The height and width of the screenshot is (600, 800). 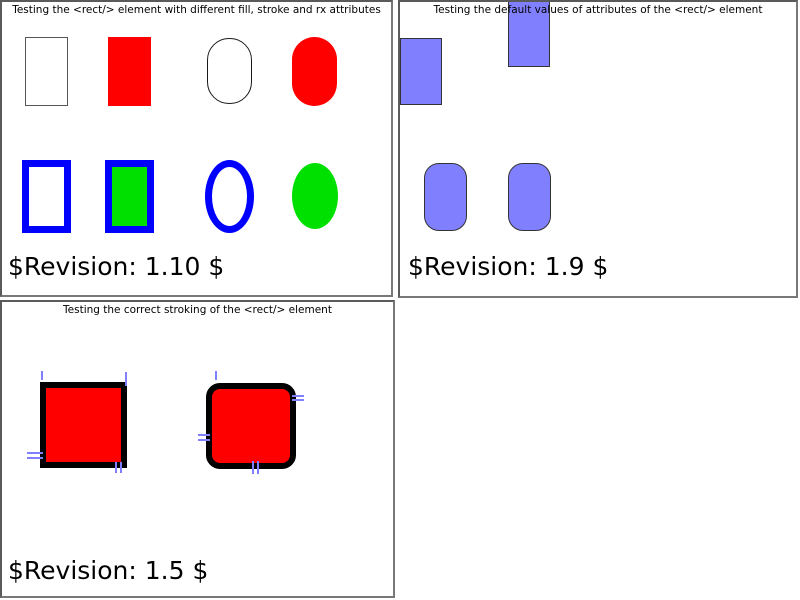 I want to click on rect-purple-under-title, so click(x=529, y=34).